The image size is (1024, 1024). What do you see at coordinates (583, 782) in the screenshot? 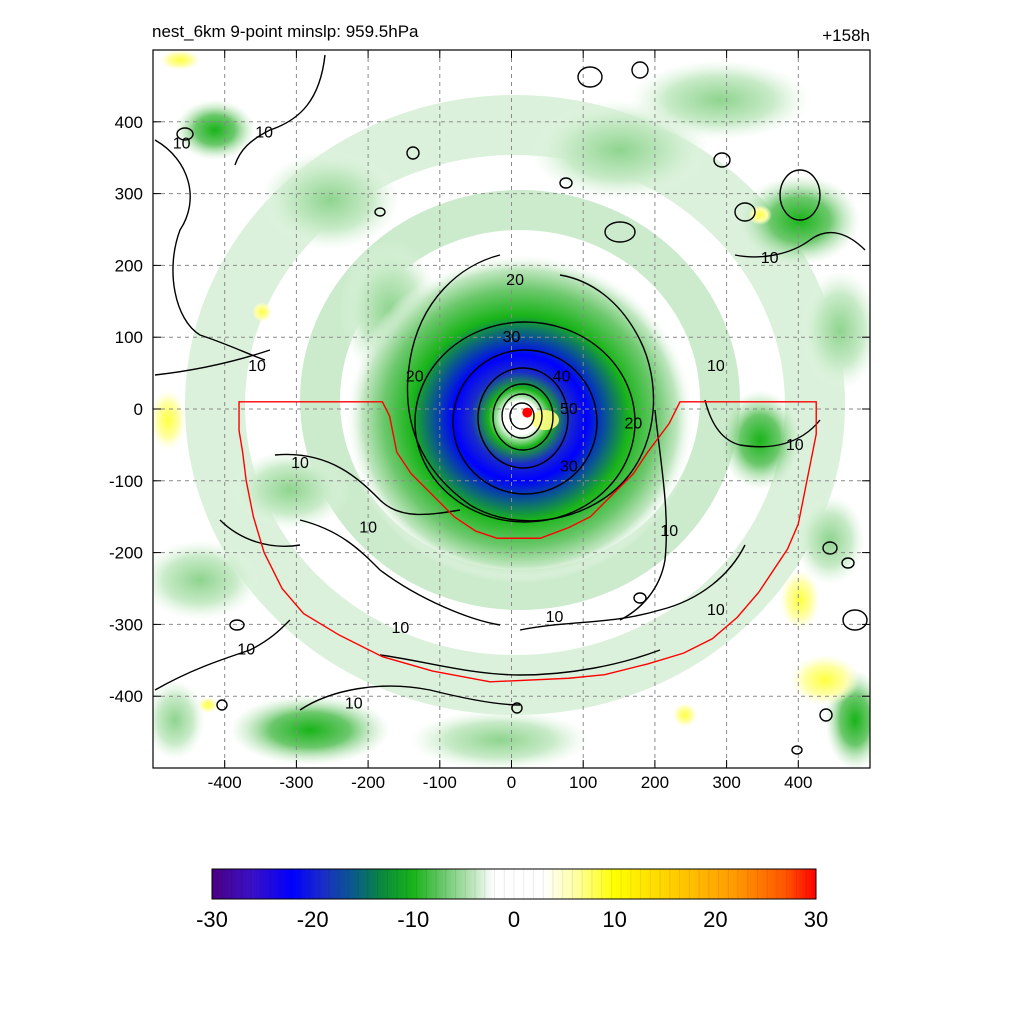
I see `x-tick-label: 100` at bounding box center [583, 782].